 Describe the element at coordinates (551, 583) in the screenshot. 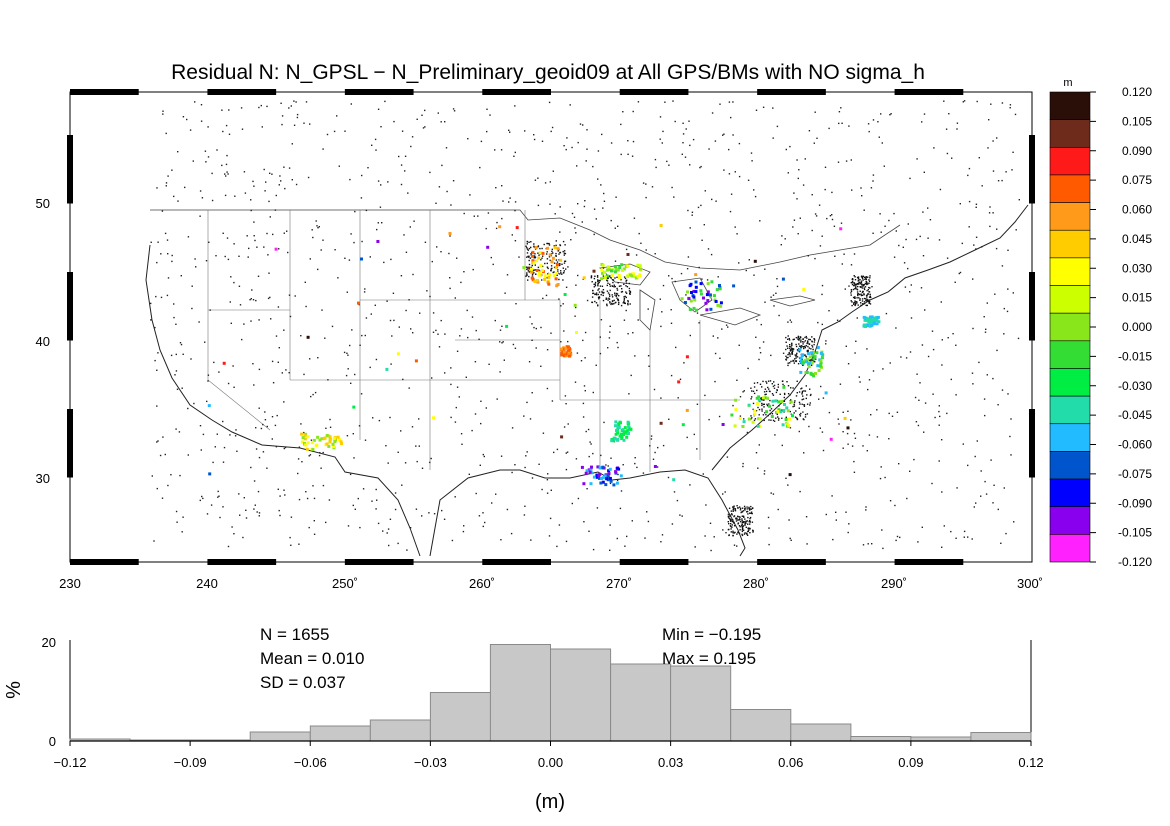

I see `lon-axis: 230 240 250˚ 260˚ 270˚ 280˚ 290˚ 300˚` at that location.